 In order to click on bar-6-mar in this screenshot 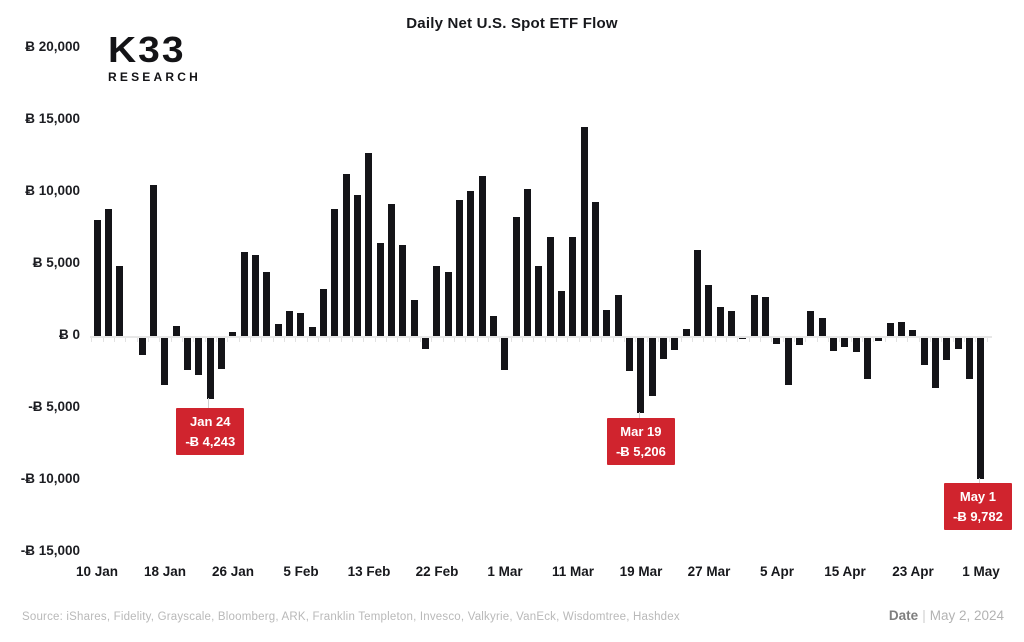, I will do `click(539, 300)`.